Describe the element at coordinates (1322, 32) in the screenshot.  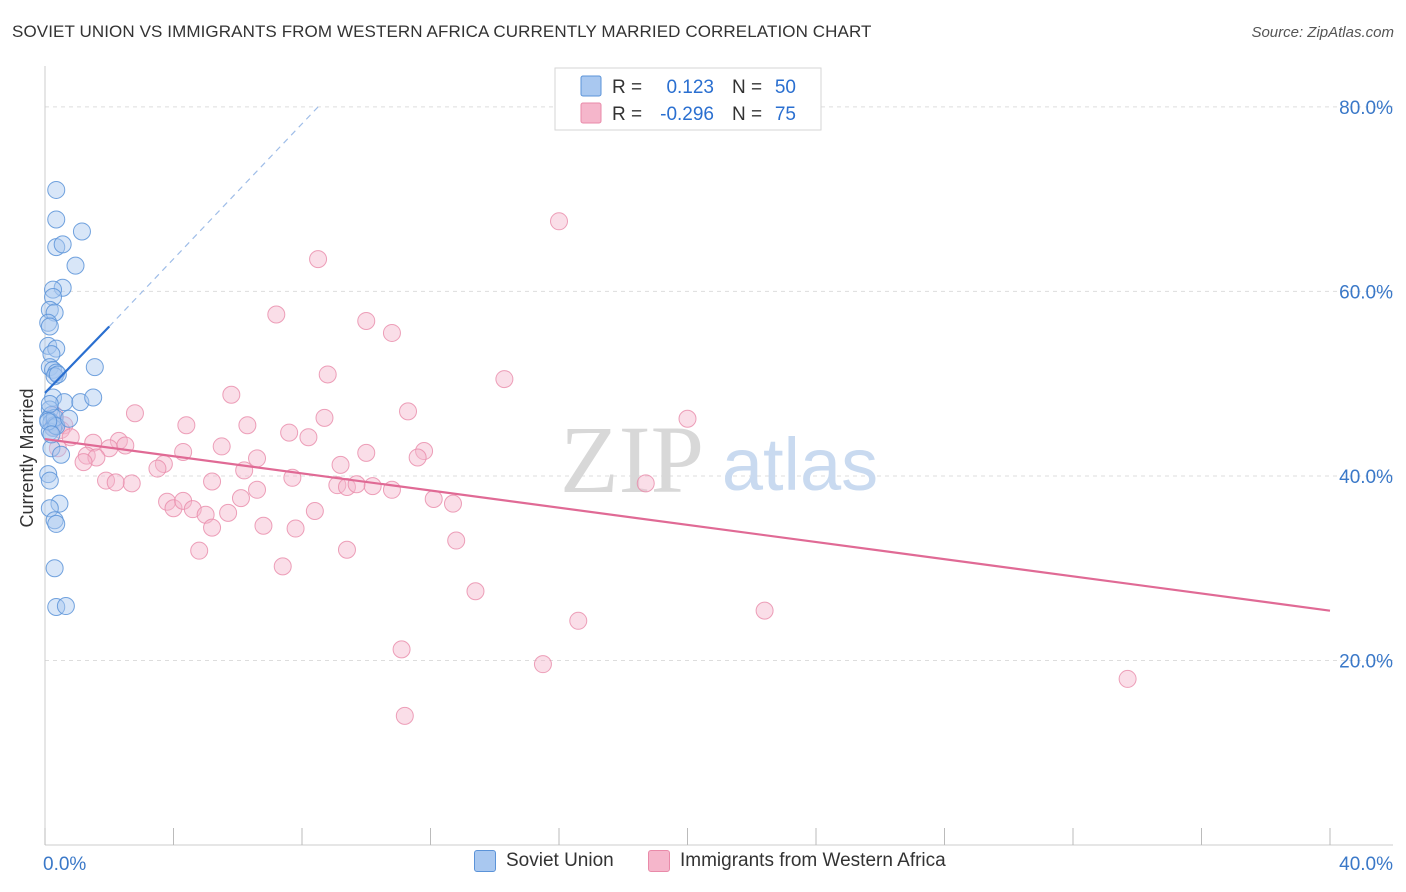
I see `source-credit: Source: ZipAtlas.com` at that location.